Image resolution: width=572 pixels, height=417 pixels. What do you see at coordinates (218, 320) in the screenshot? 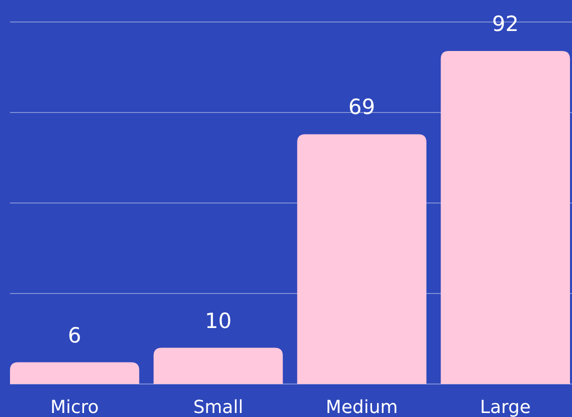
I see `data-label: 10` at bounding box center [218, 320].